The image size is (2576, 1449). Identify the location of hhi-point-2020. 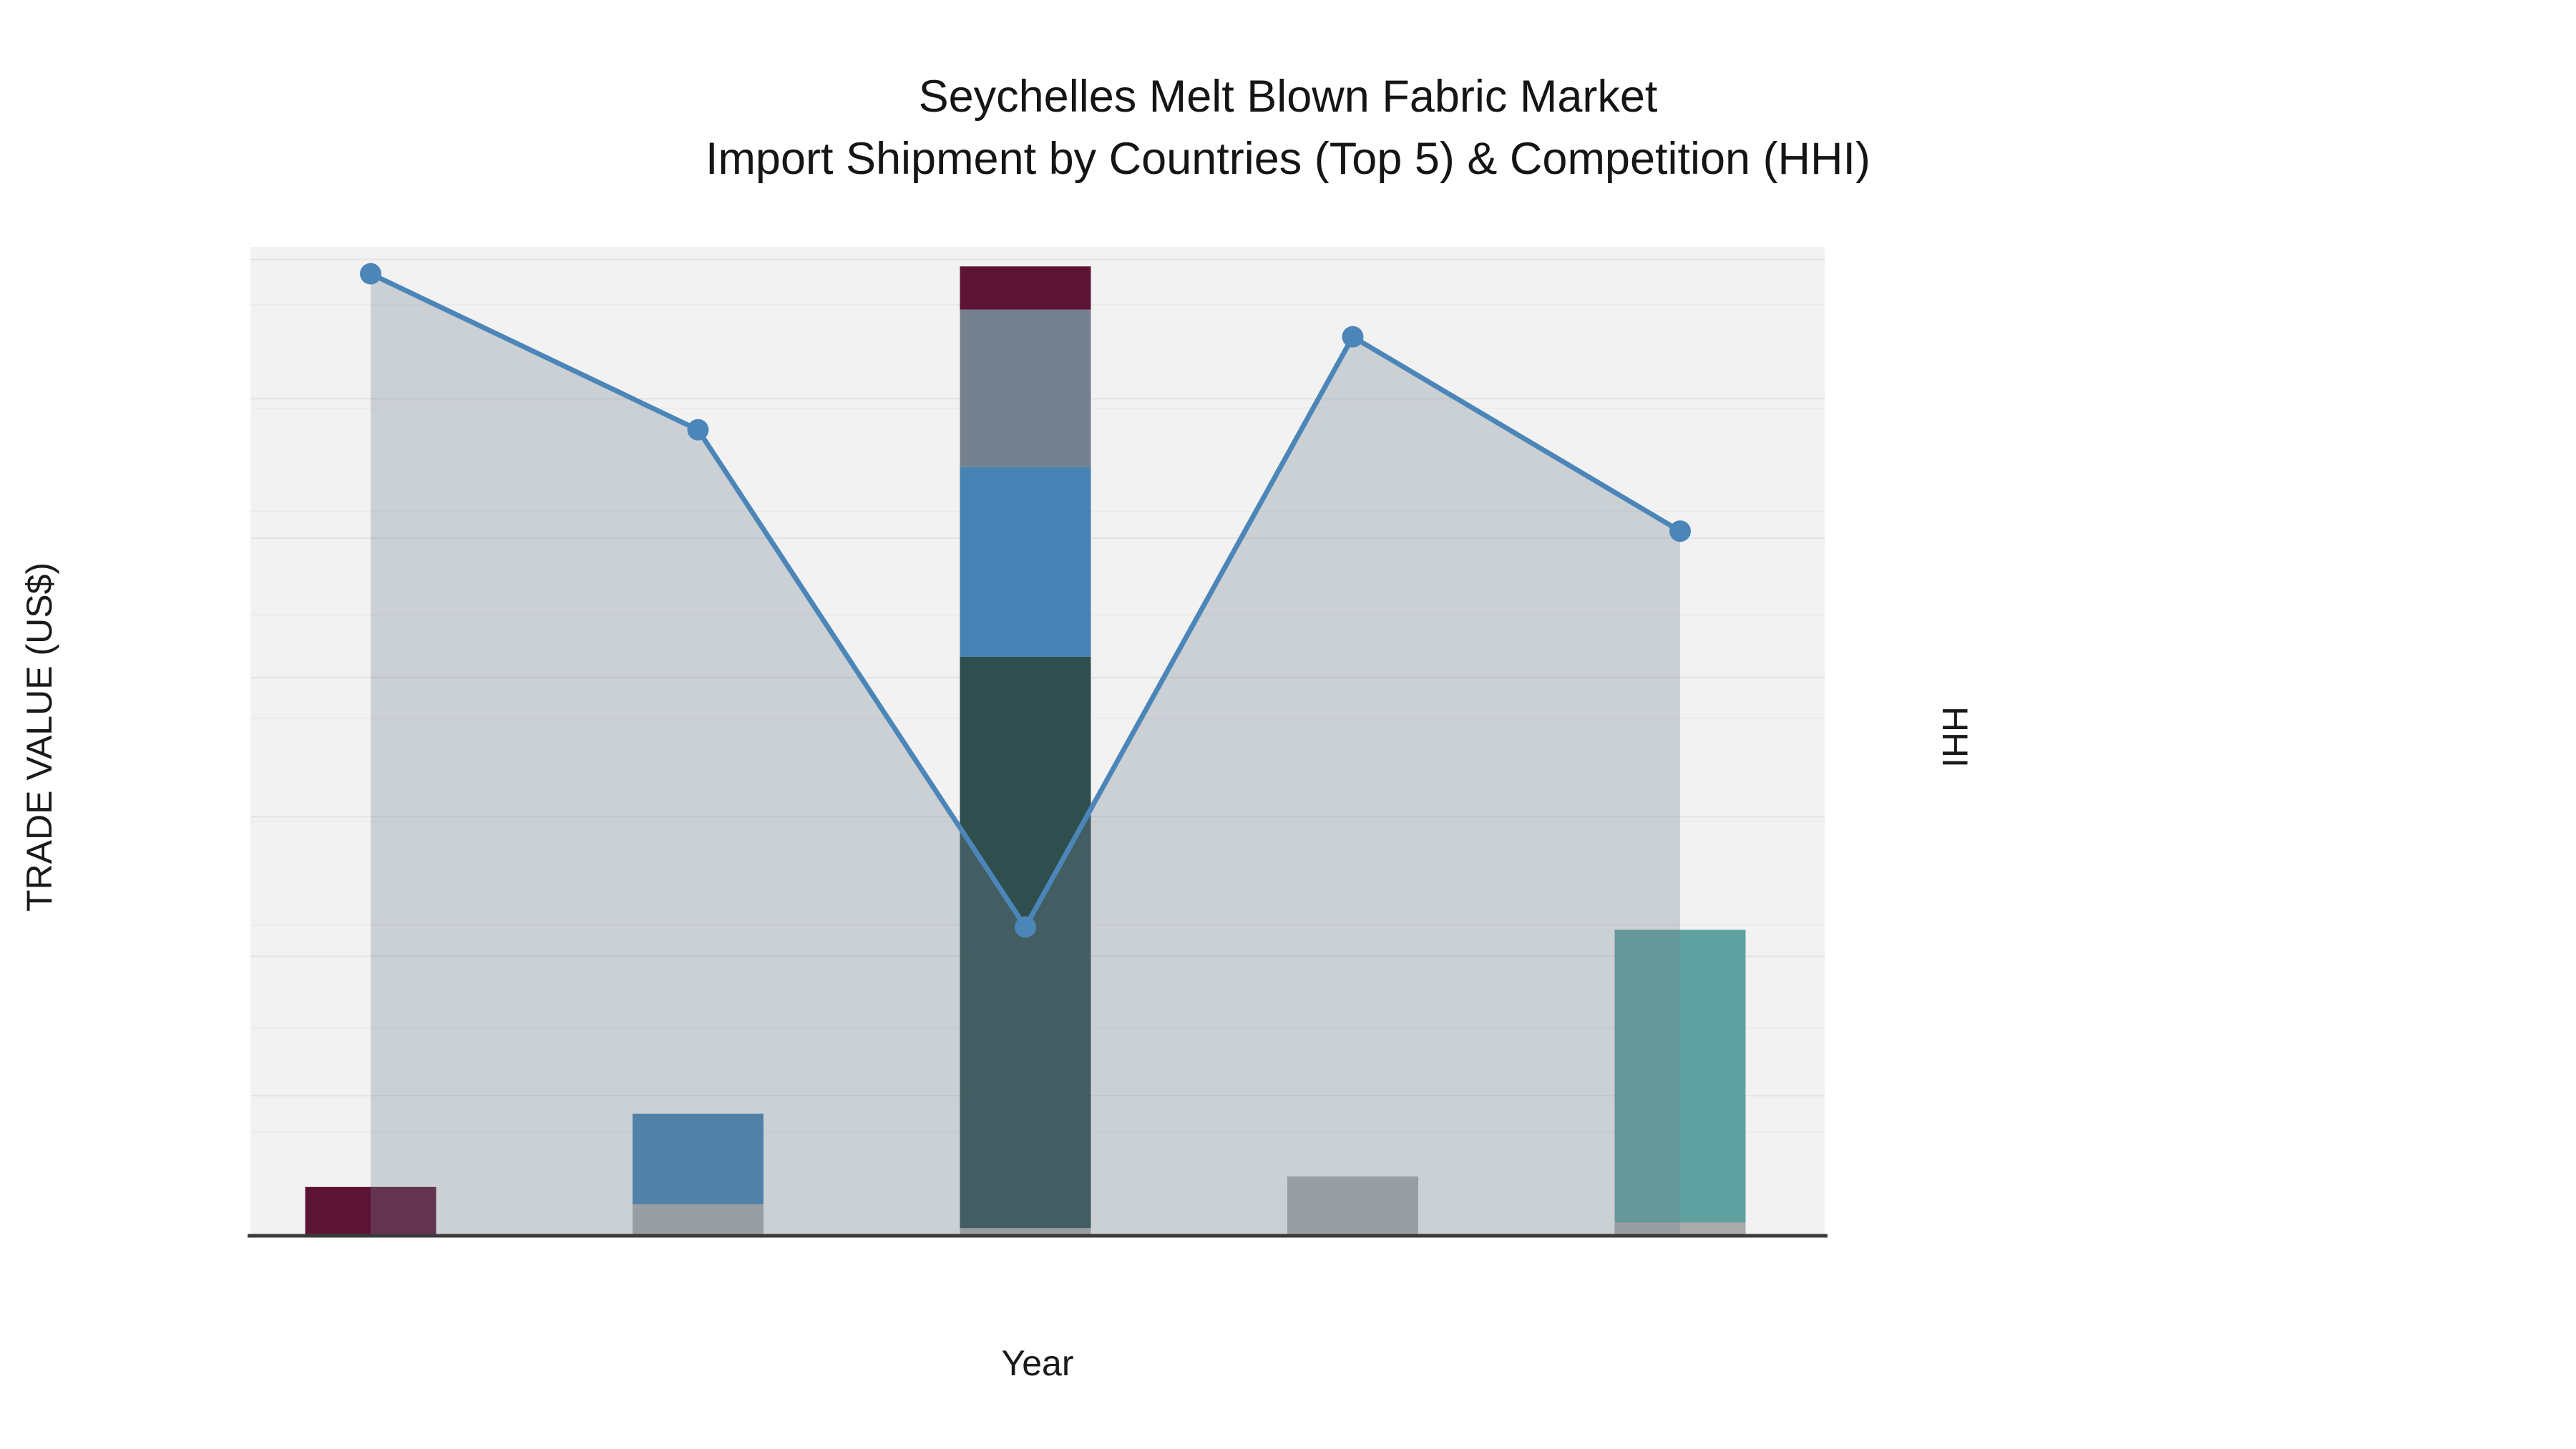
(370, 274).